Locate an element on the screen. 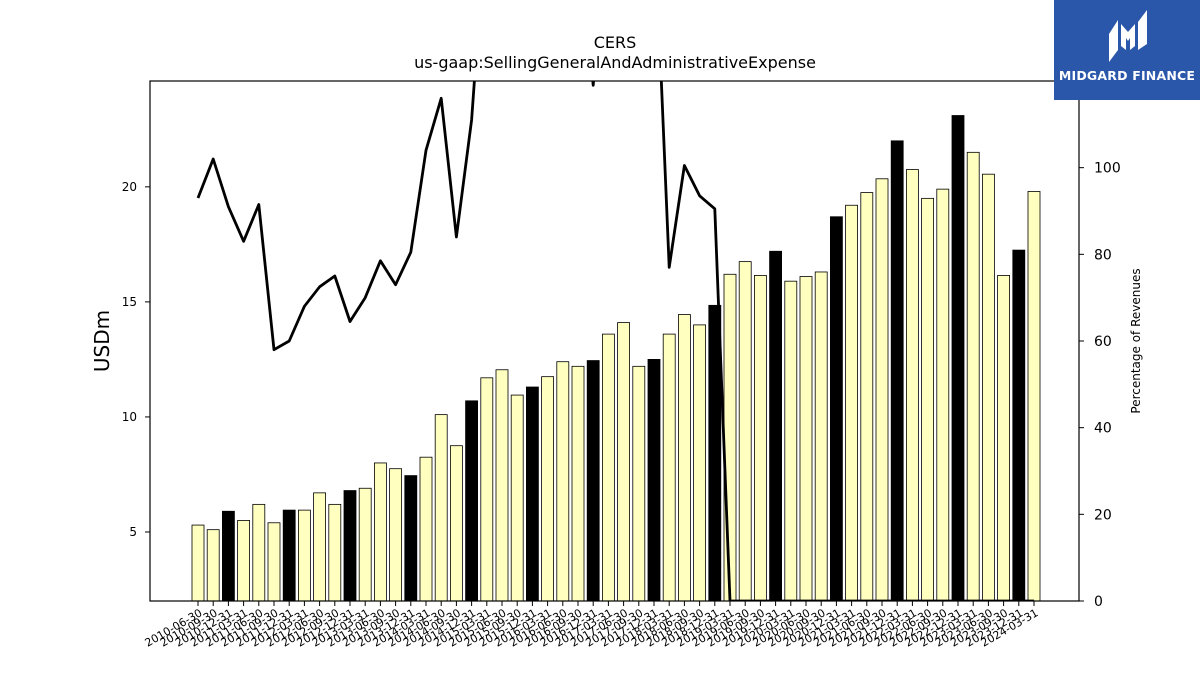  y2-tick-label: 80 is located at coordinates (1103, 255).